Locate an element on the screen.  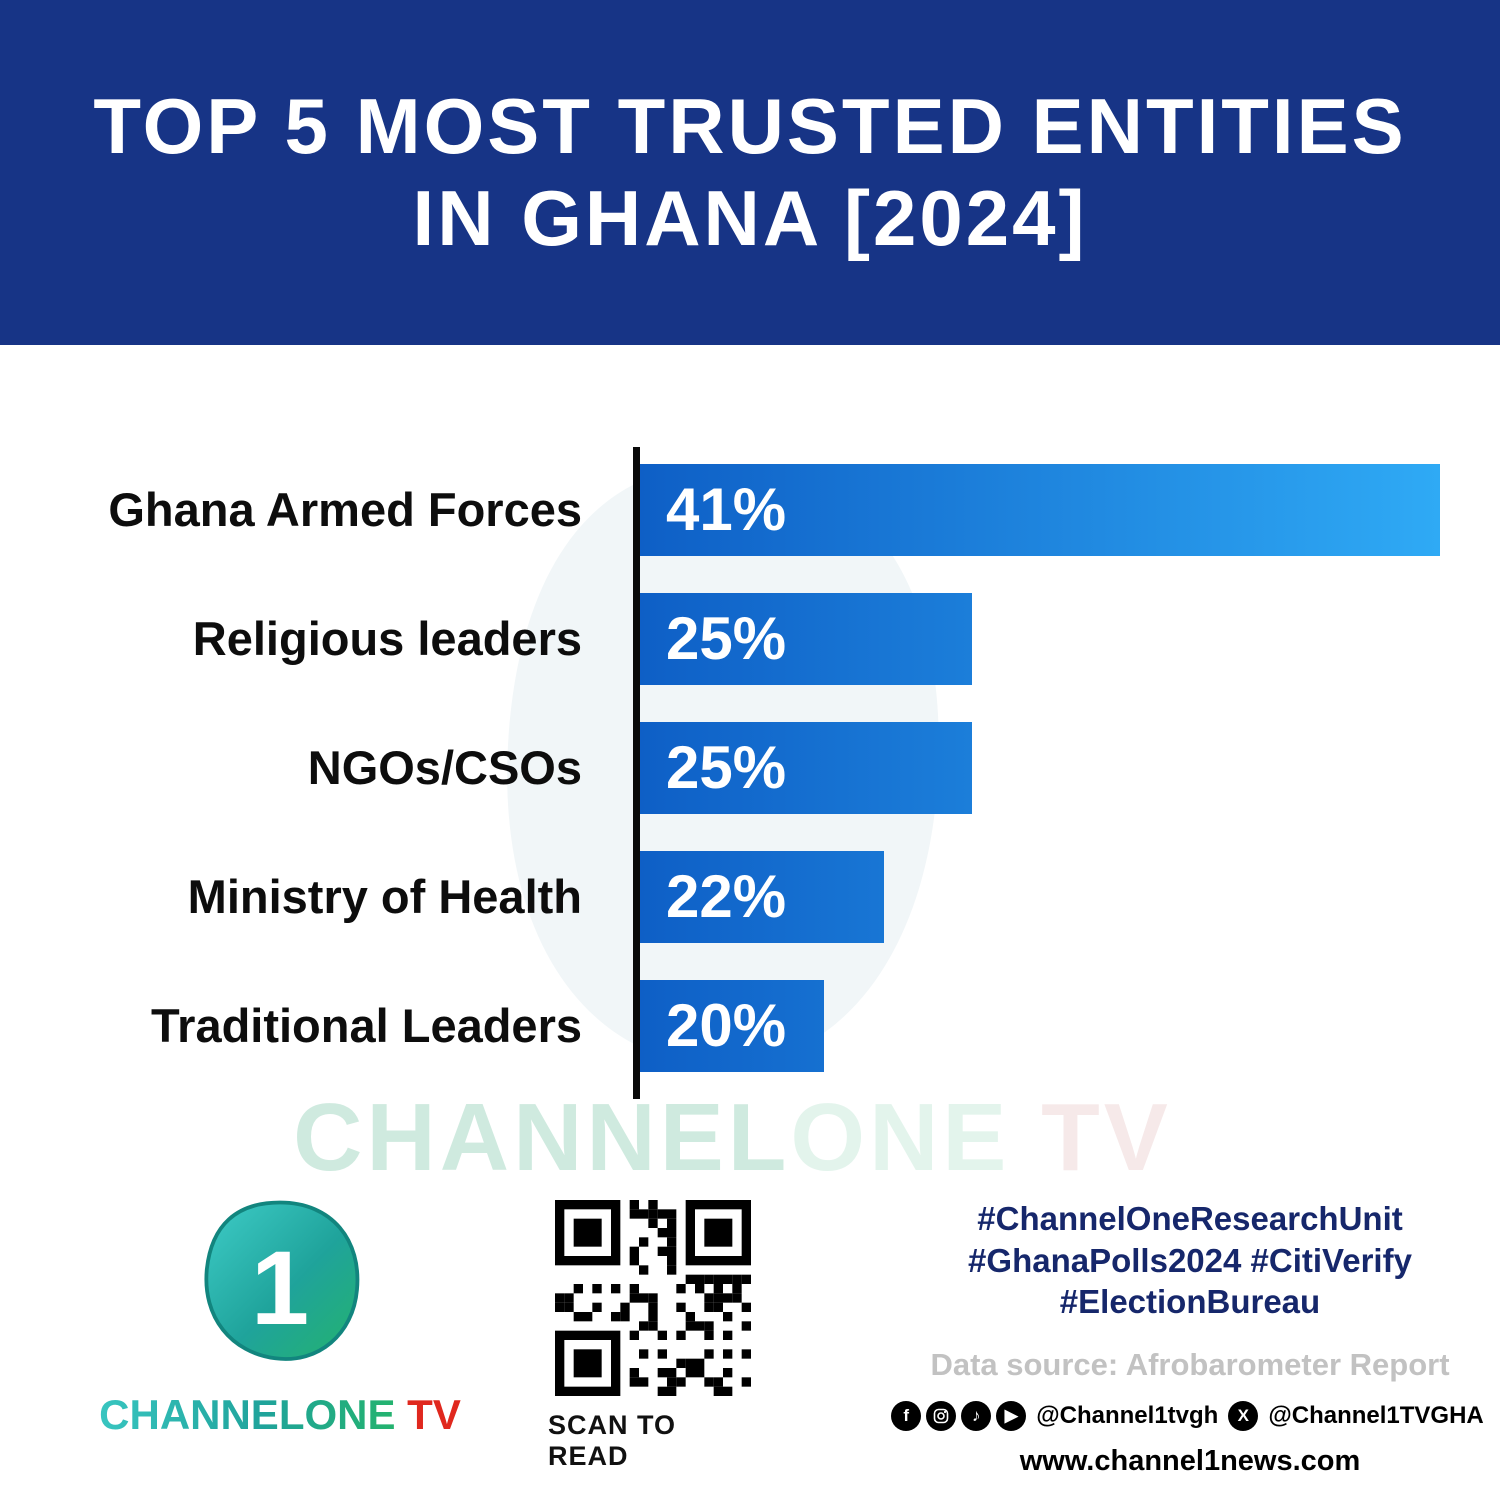
qr-caption: SCAN TO READ is located at coordinates (612, 1440).